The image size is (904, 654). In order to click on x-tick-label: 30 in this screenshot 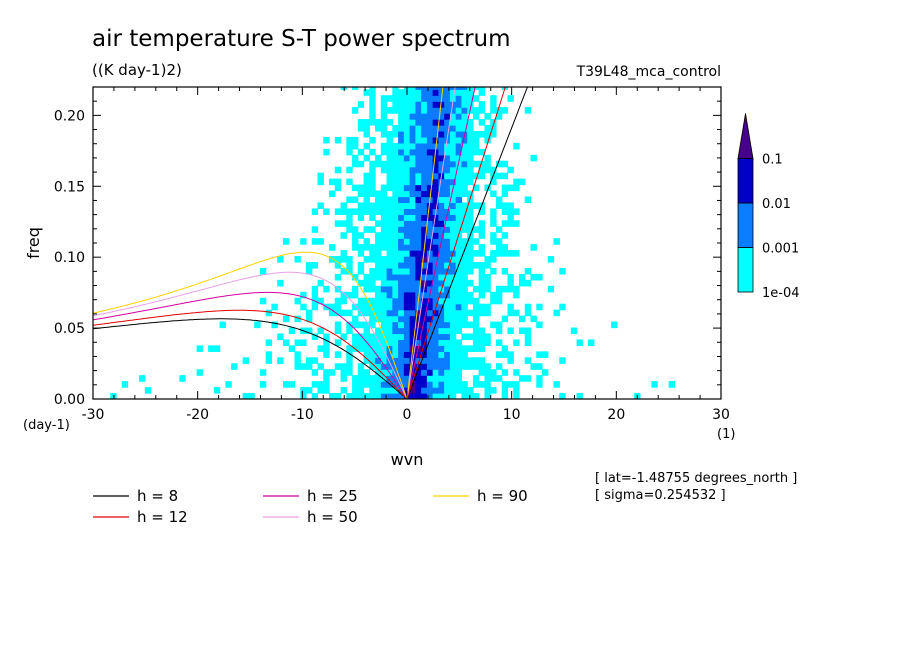, I will do `click(721, 415)`.